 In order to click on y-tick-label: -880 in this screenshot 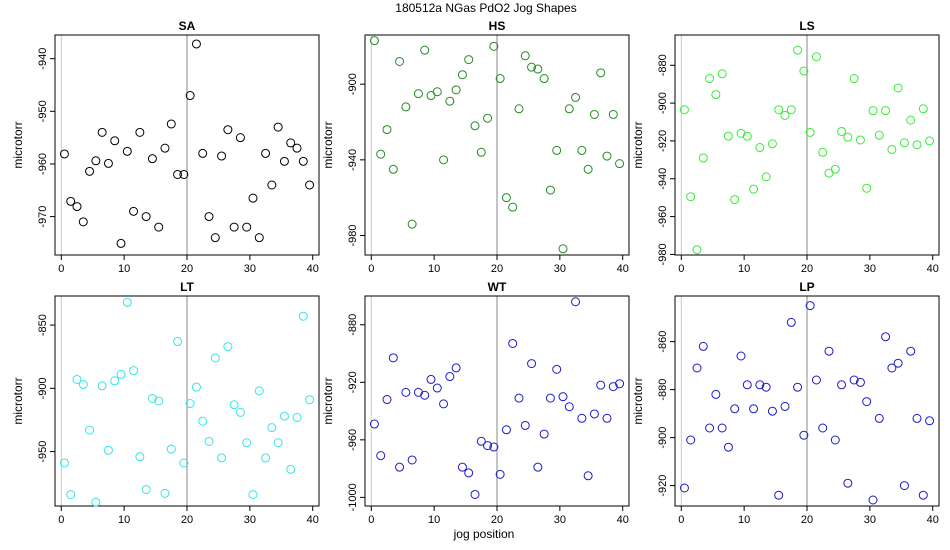, I will do `click(353, 325)`.